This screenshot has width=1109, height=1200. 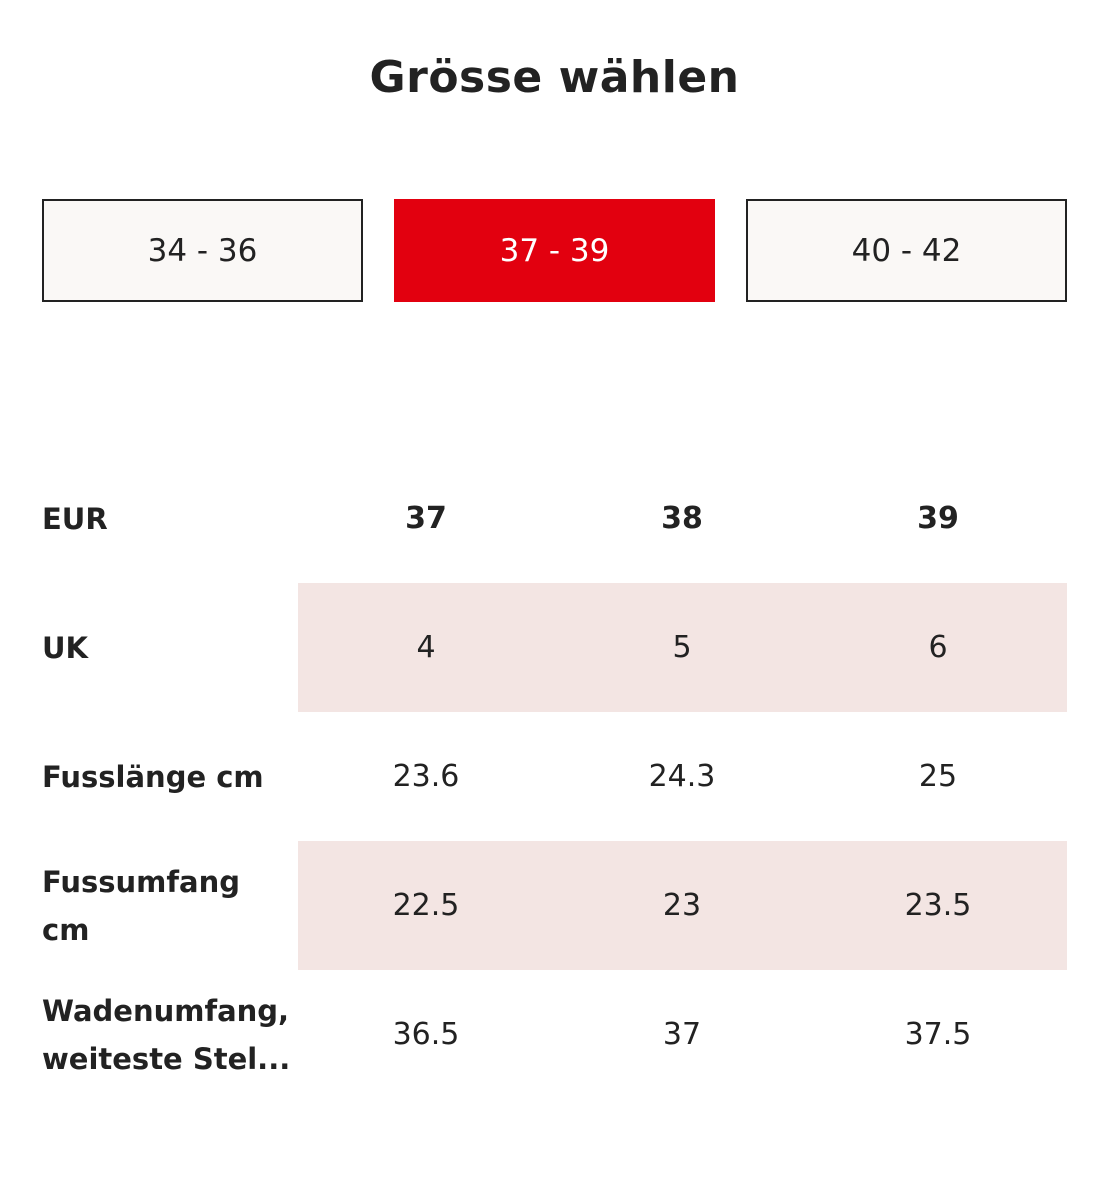 I want to click on size-range-selector: 34 - 36 37 - 39 40 - 42, so click(x=554, y=250).